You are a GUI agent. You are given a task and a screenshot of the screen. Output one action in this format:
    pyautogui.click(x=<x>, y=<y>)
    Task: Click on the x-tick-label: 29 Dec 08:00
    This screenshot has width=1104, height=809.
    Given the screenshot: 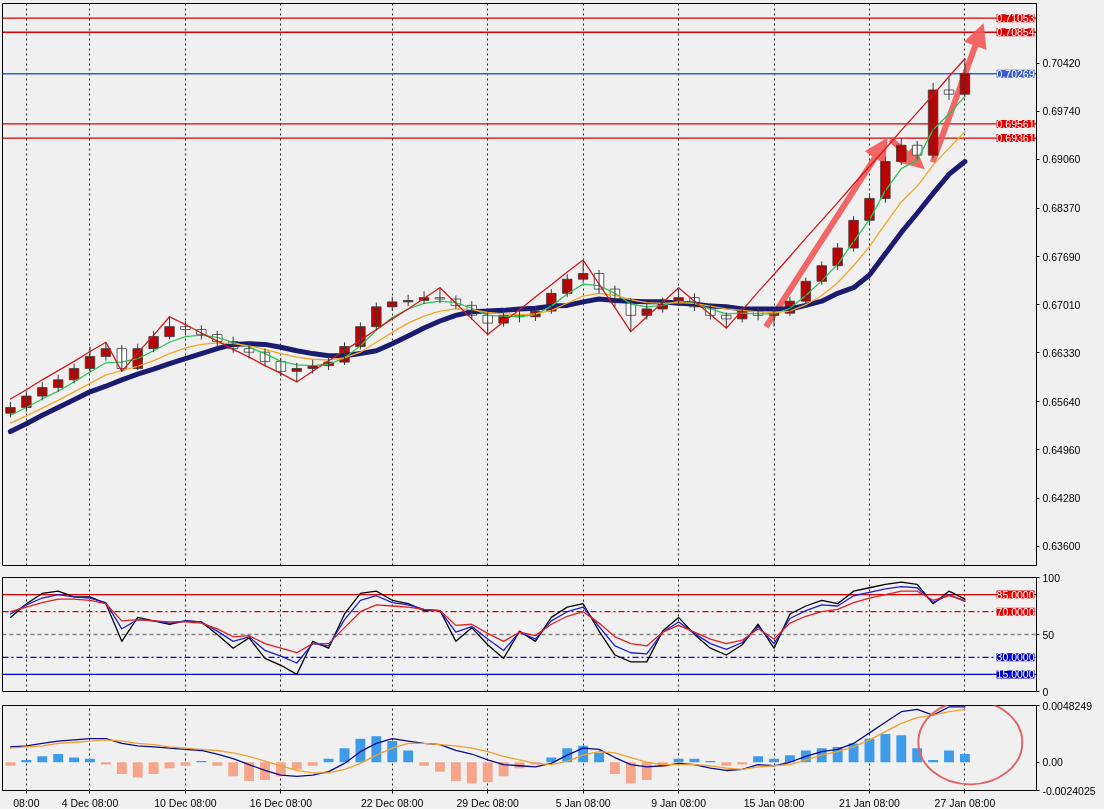 What is the action you would take?
    pyautogui.click(x=488, y=802)
    